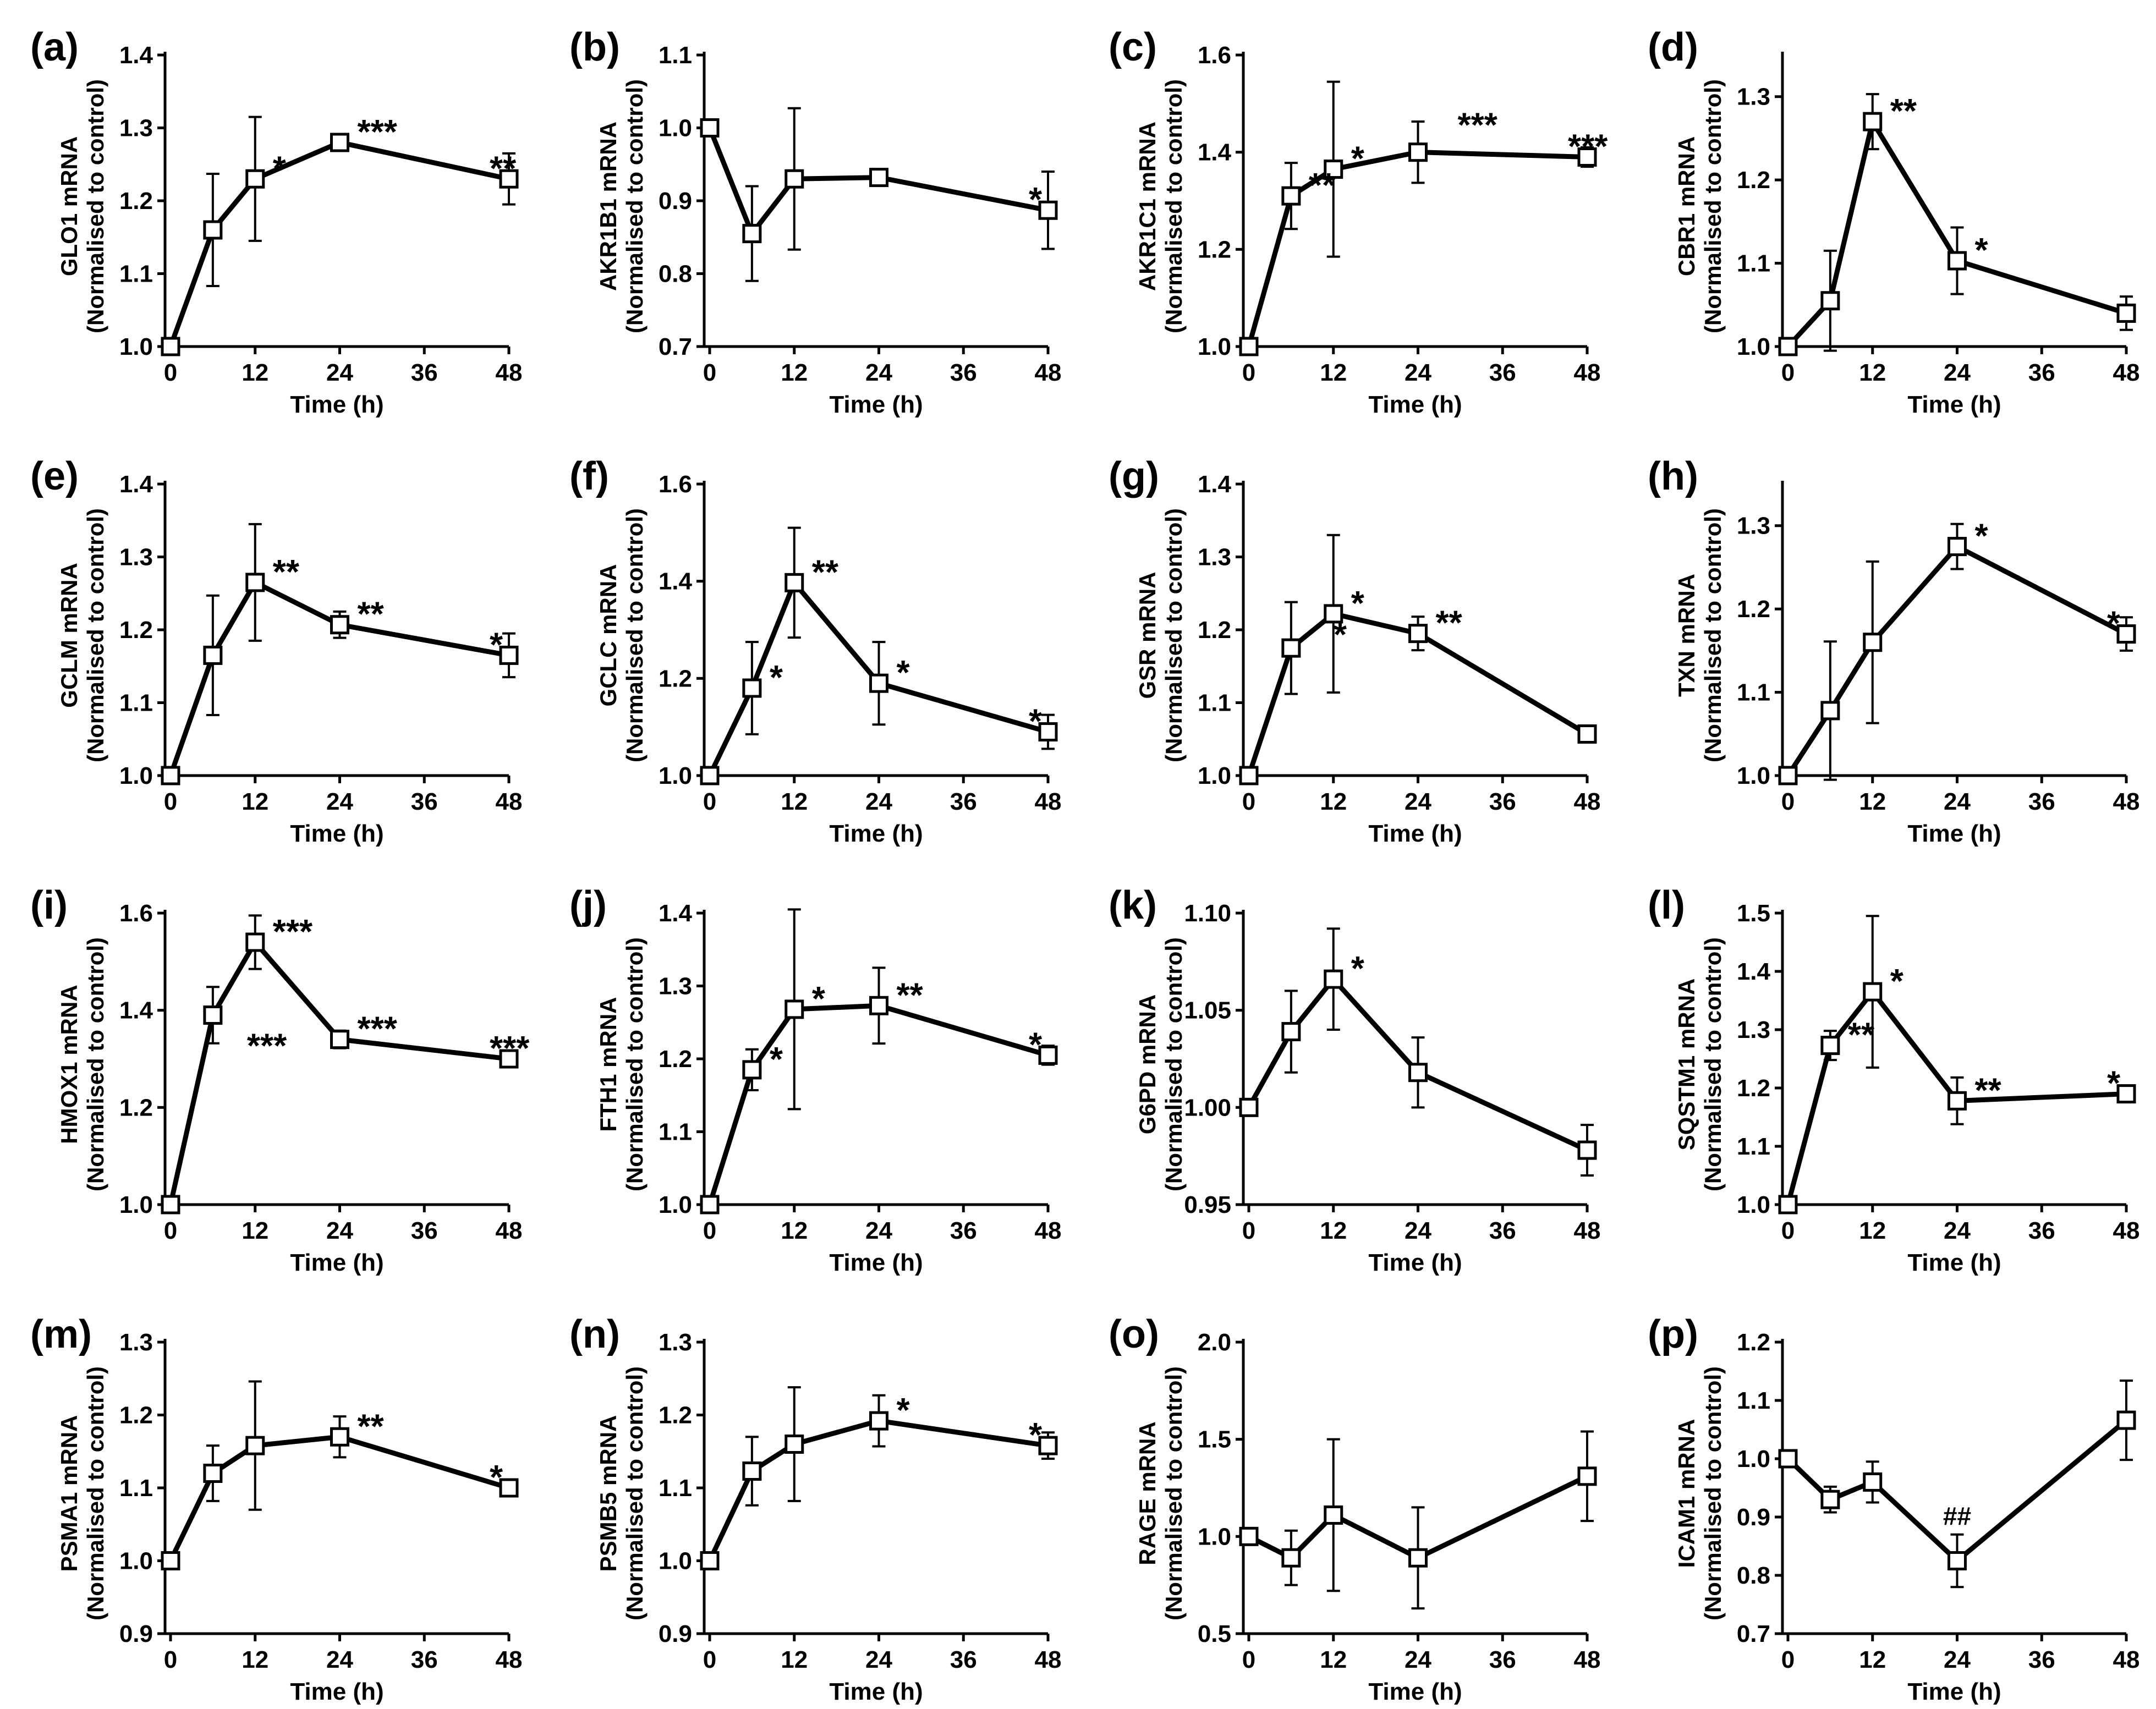  I want to click on panel-label: (k), so click(1133, 905).